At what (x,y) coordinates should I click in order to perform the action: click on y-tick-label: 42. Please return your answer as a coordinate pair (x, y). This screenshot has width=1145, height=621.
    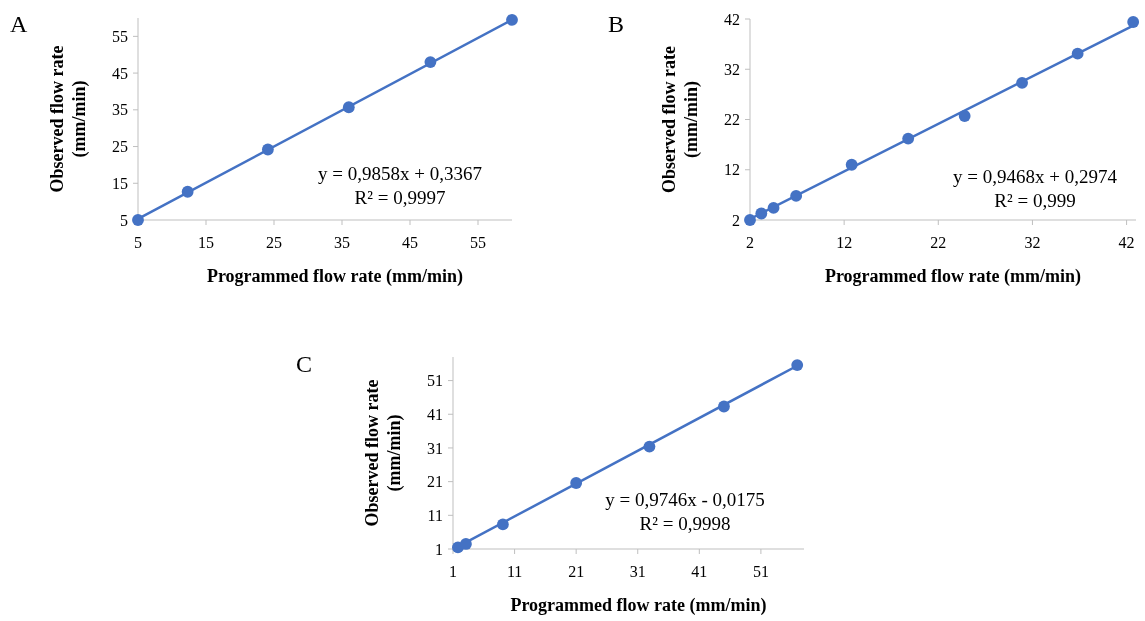
    Looking at the image, I should click on (732, 19).